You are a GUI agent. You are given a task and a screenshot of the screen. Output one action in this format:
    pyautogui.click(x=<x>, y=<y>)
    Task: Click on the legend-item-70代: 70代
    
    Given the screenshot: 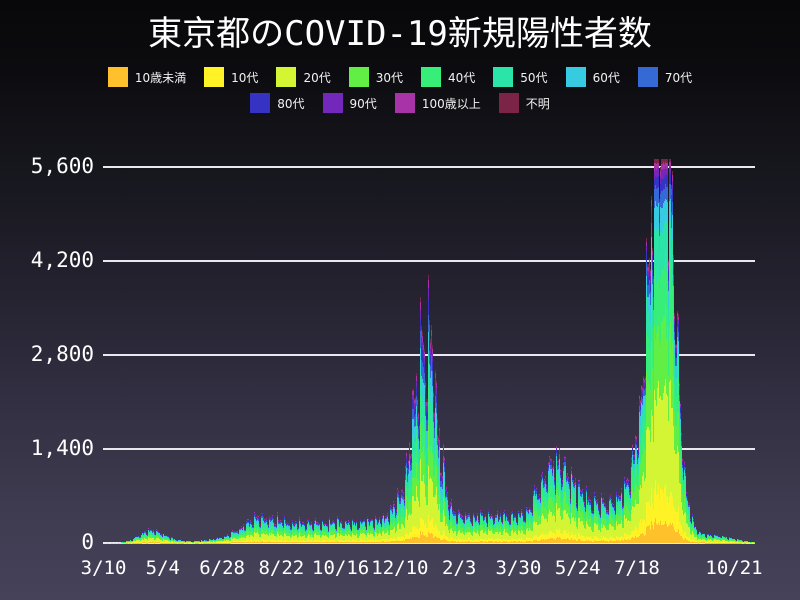 What is the action you would take?
    pyautogui.click(x=664, y=77)
    